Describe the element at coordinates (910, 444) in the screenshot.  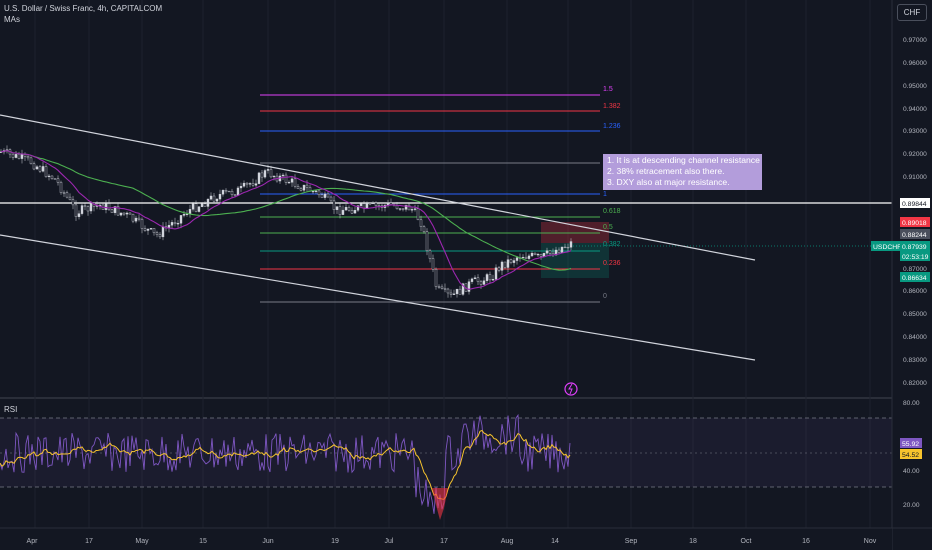
I see `rsi-tag: 55.92` at that location.